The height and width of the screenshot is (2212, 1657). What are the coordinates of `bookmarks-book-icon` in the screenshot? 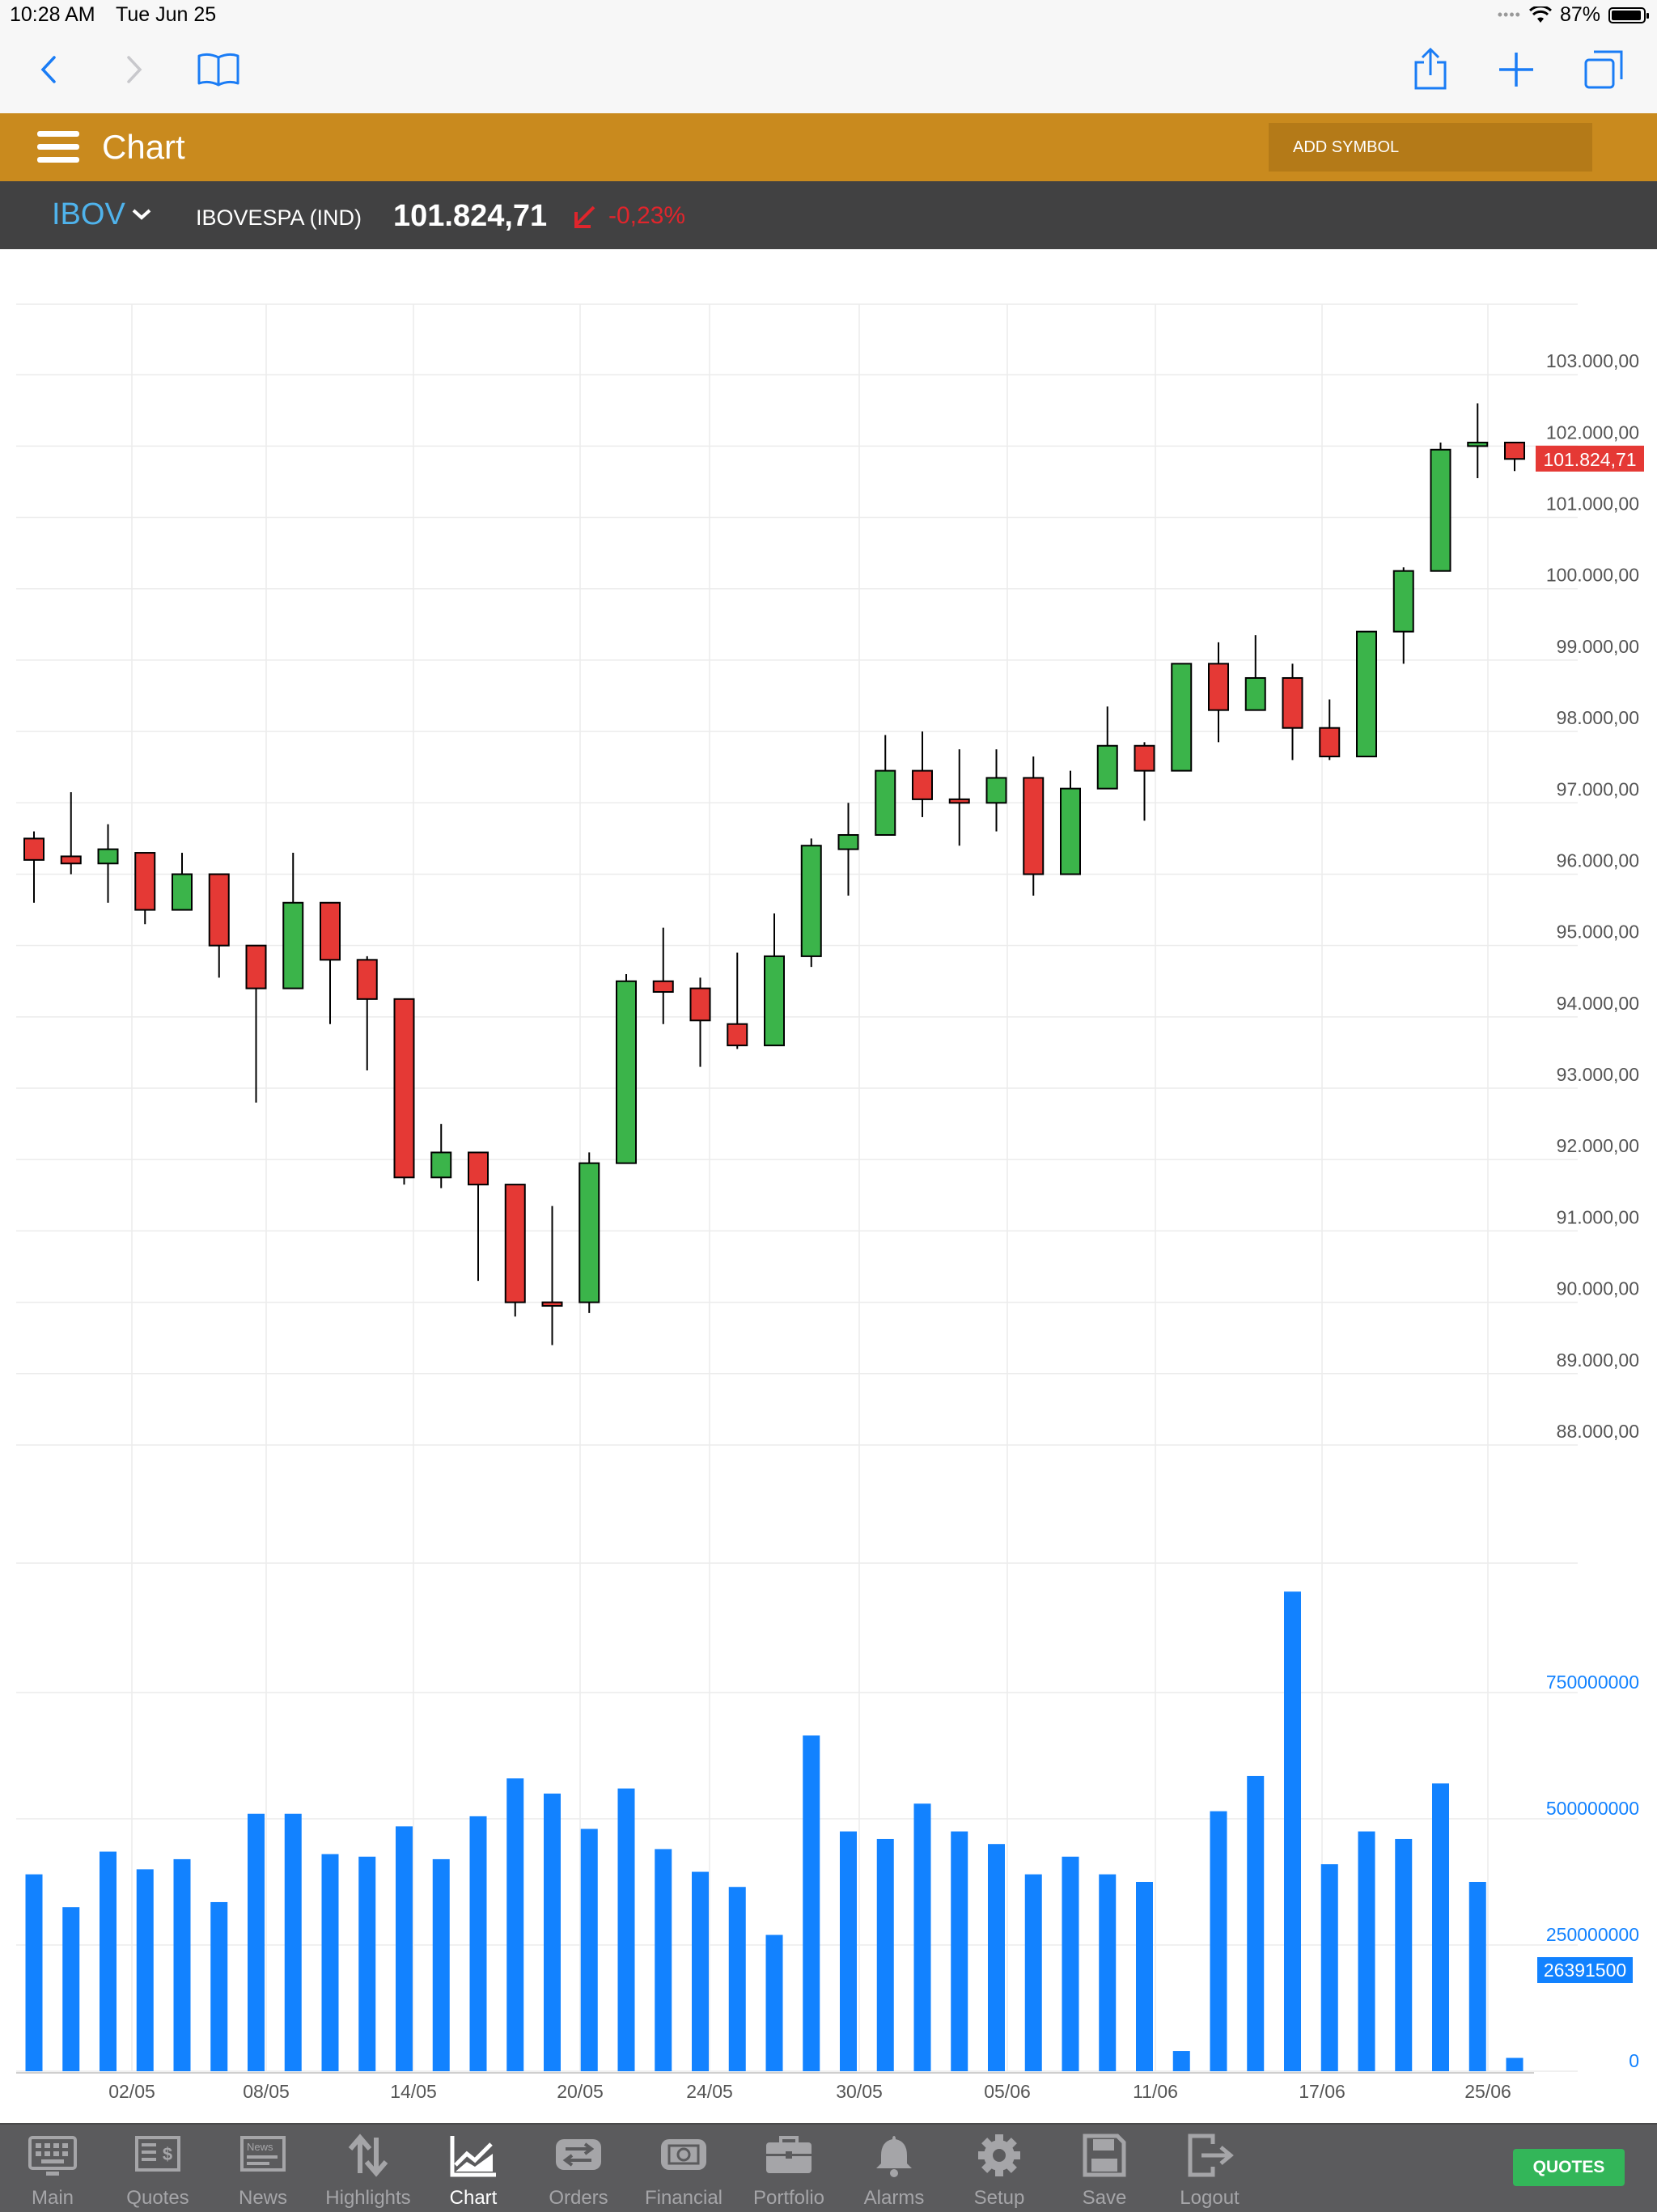 It's located at (219, 69).